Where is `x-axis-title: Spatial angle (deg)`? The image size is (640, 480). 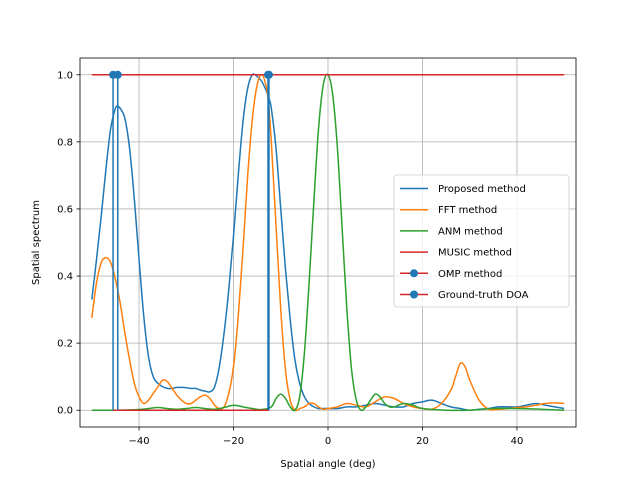
x-axis-title: Spatial angle (deg) is located at coordinates (327, 464).